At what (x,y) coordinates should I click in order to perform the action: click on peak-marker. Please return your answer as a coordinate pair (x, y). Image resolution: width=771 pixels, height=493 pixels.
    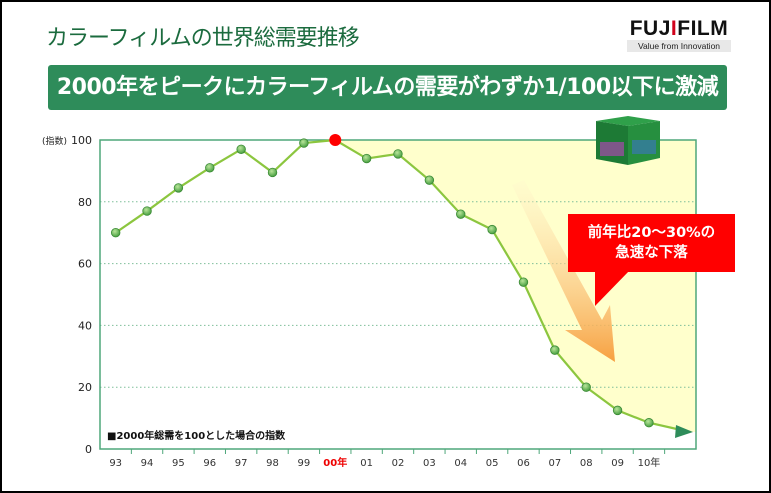
    Looking at the image, I should click on (335, 140).